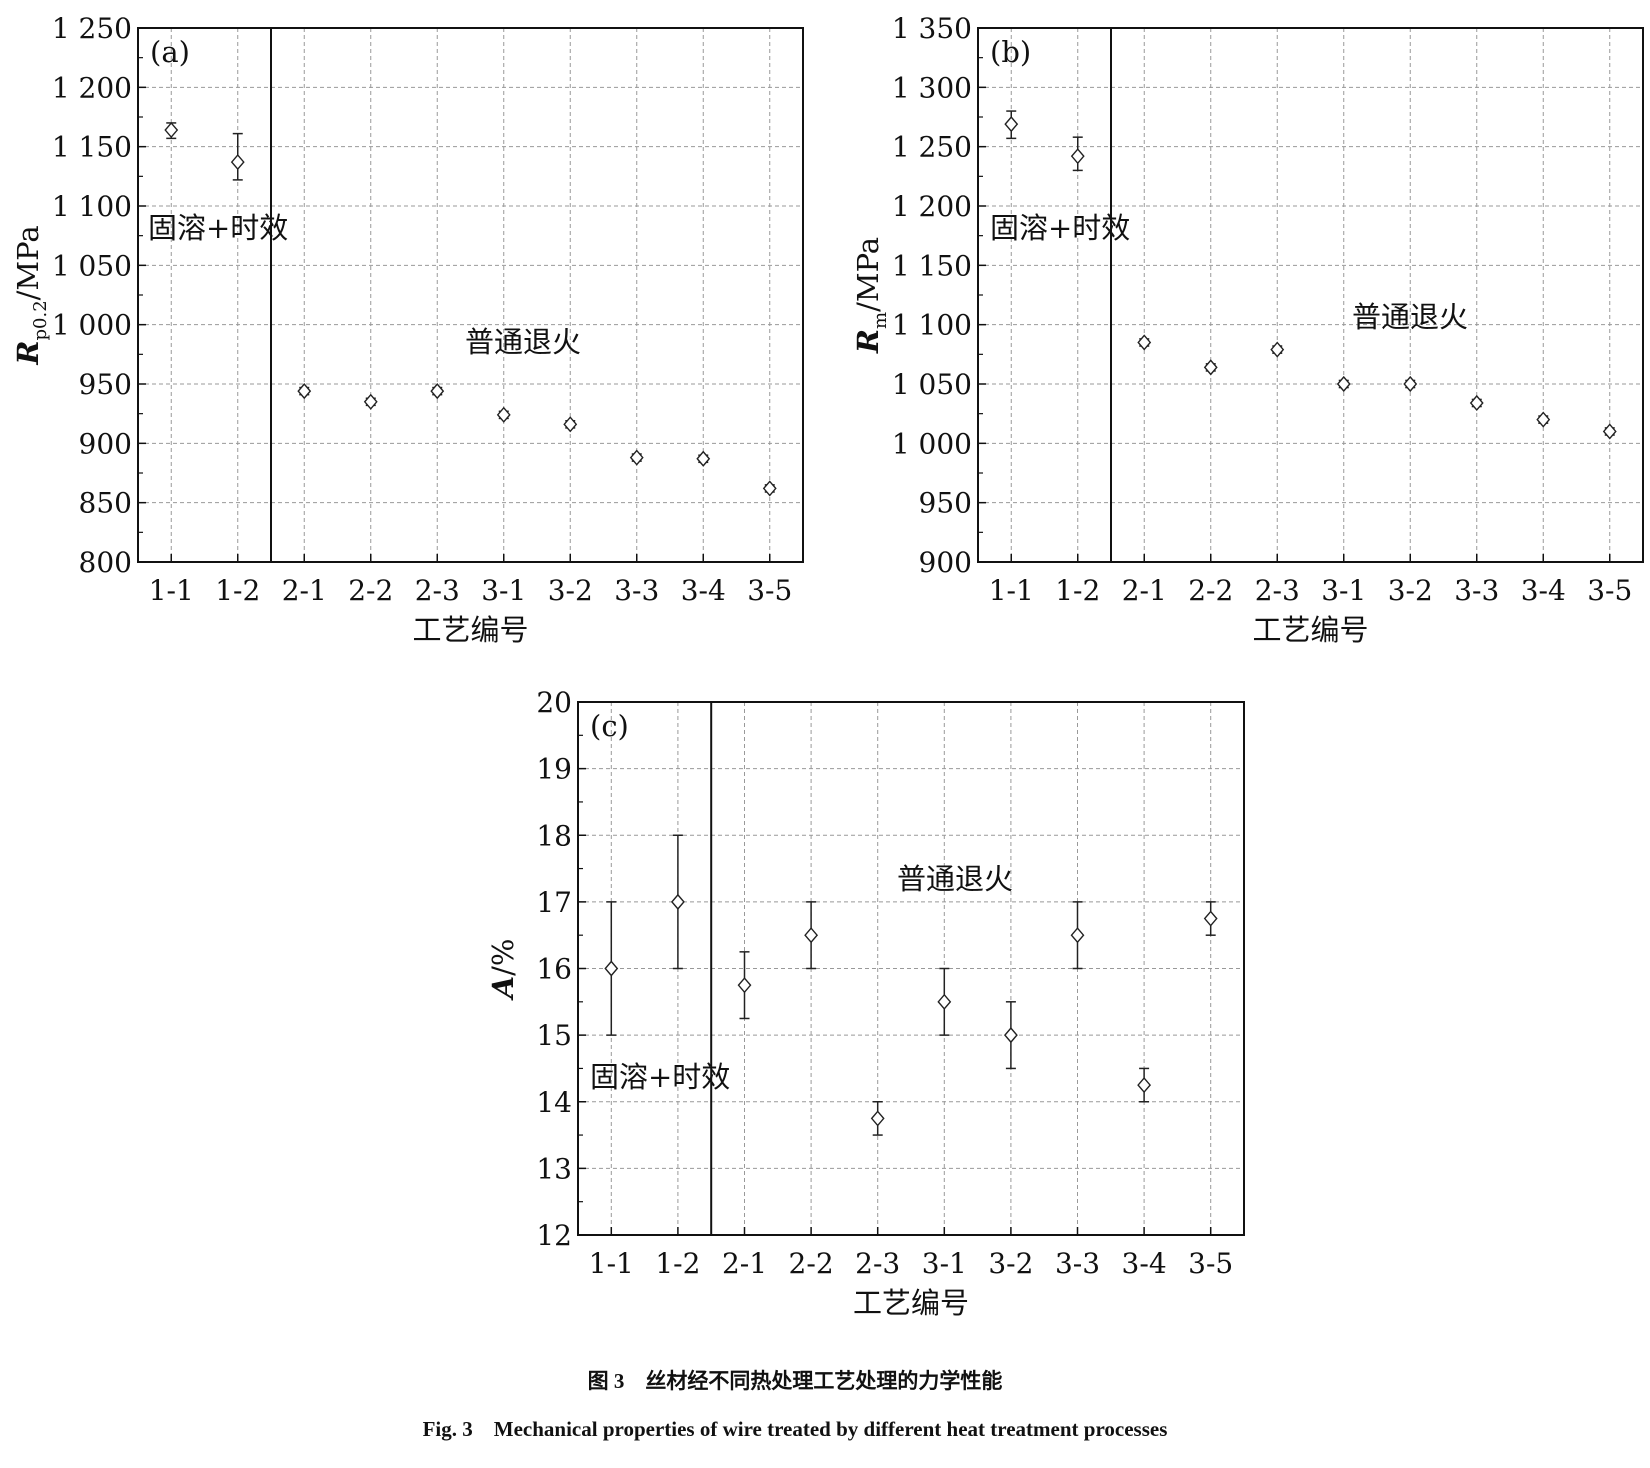 The image size is (1650, 1468). What do you see at coordinates (92, 206) in the screenshot?
I see `y-tick-label: 1 100` at bounding box center [92, 206].